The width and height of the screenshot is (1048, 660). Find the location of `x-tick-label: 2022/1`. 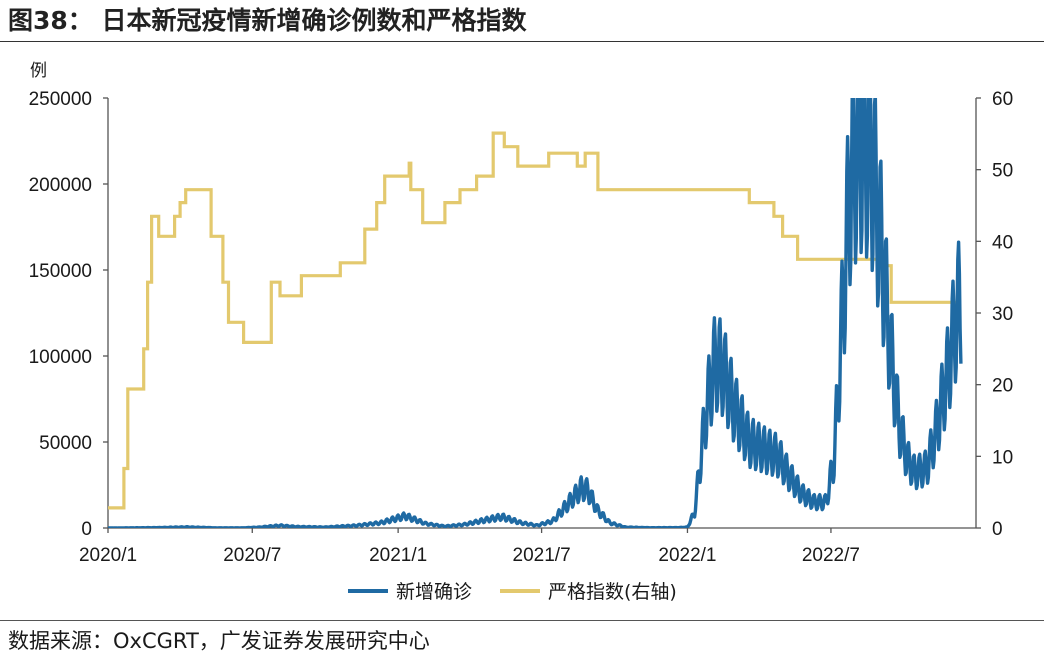

x-tick-label: 2022/1 is located at coordinates (687, 555).